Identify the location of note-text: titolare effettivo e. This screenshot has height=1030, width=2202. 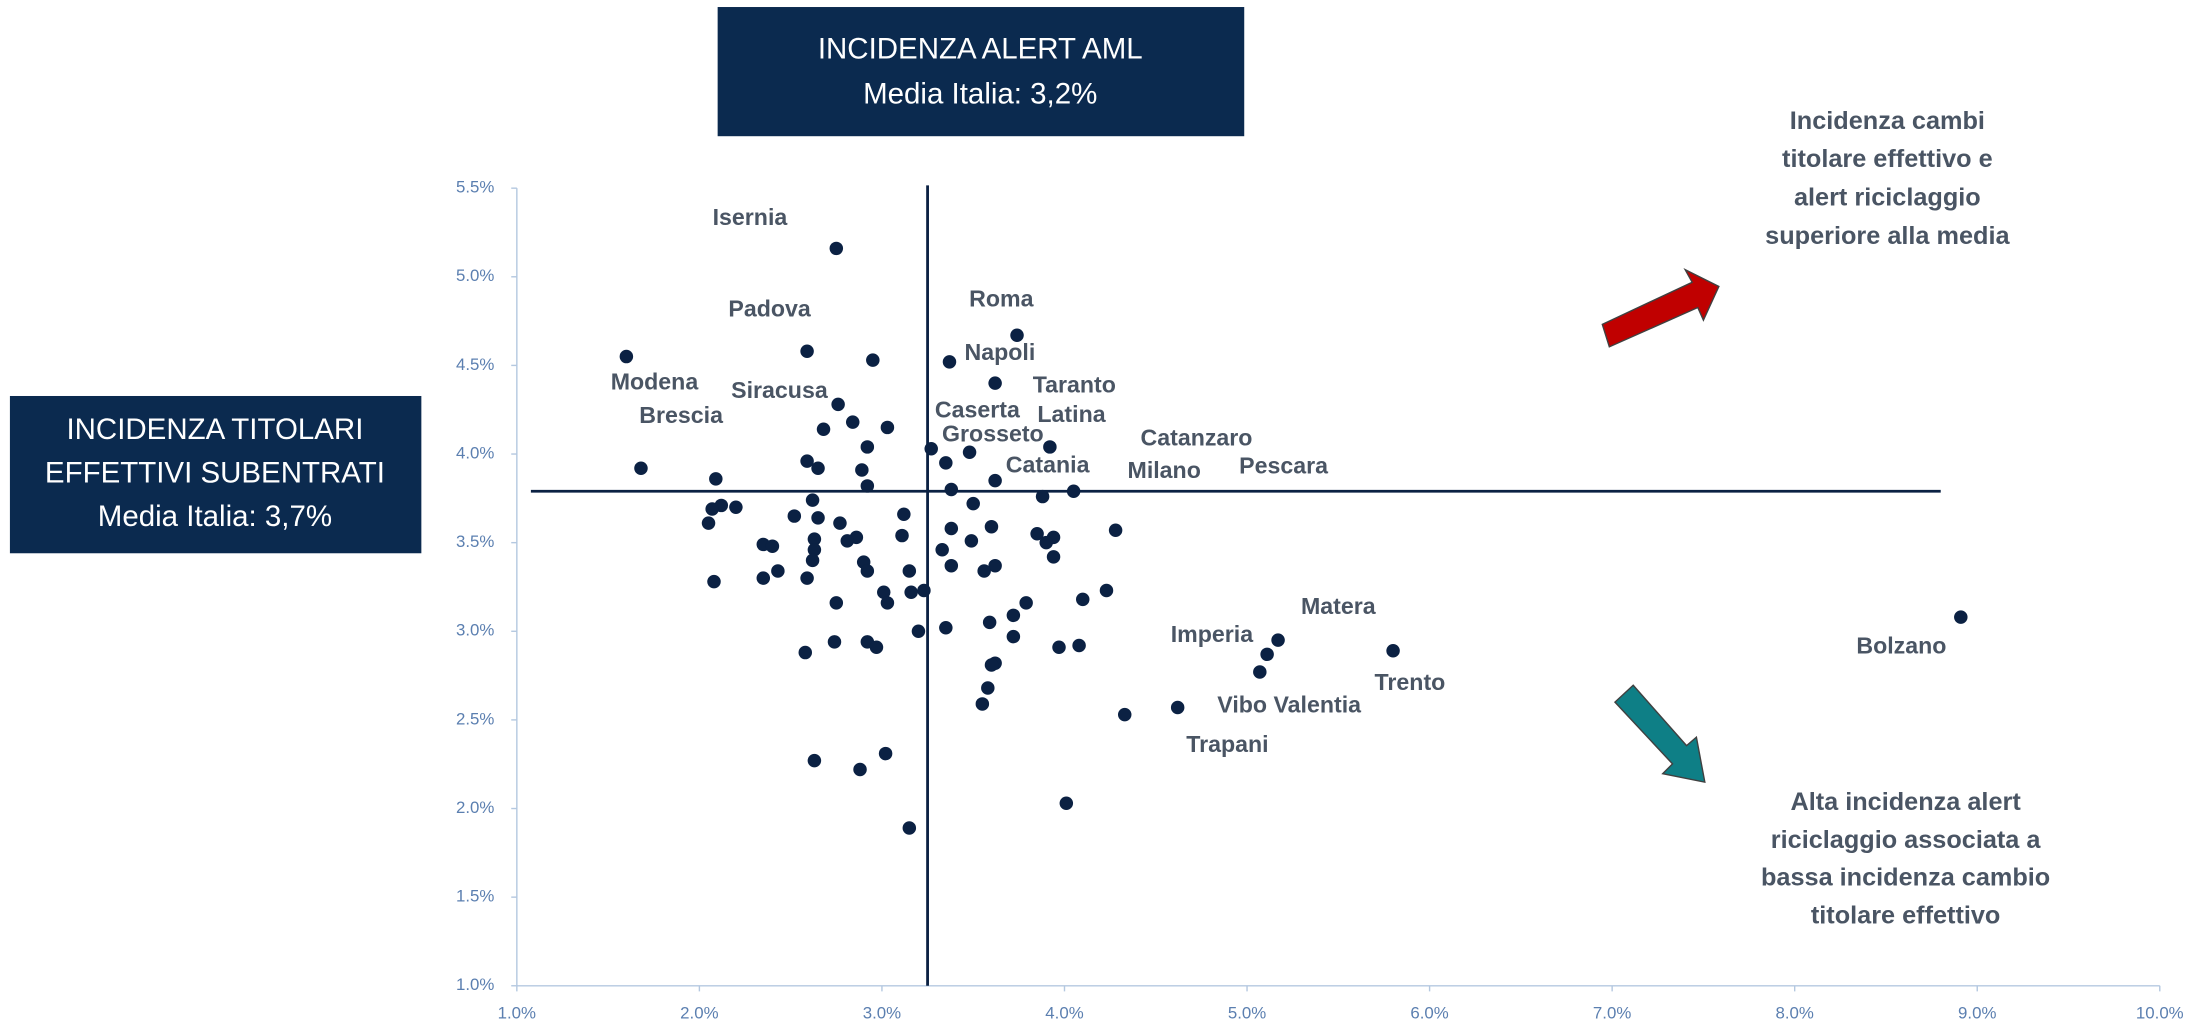
(1887, 159).